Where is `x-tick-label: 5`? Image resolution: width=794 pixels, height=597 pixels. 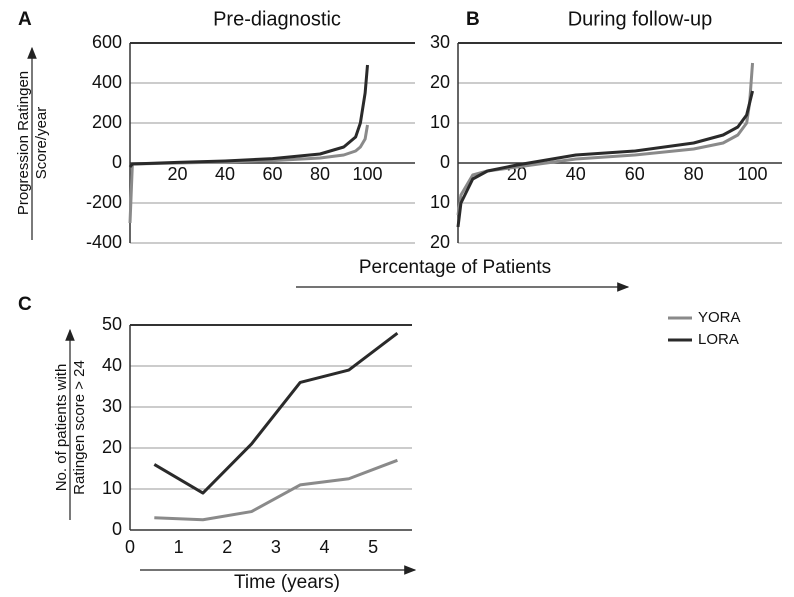
x-tick-label: 5 is located at coordinates (373, 547).